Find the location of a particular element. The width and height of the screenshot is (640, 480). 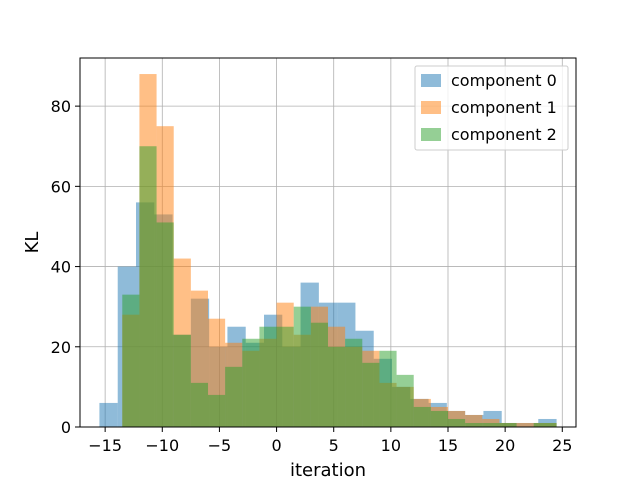

x-tick-label: 20 is located at coordinates (505, 445).